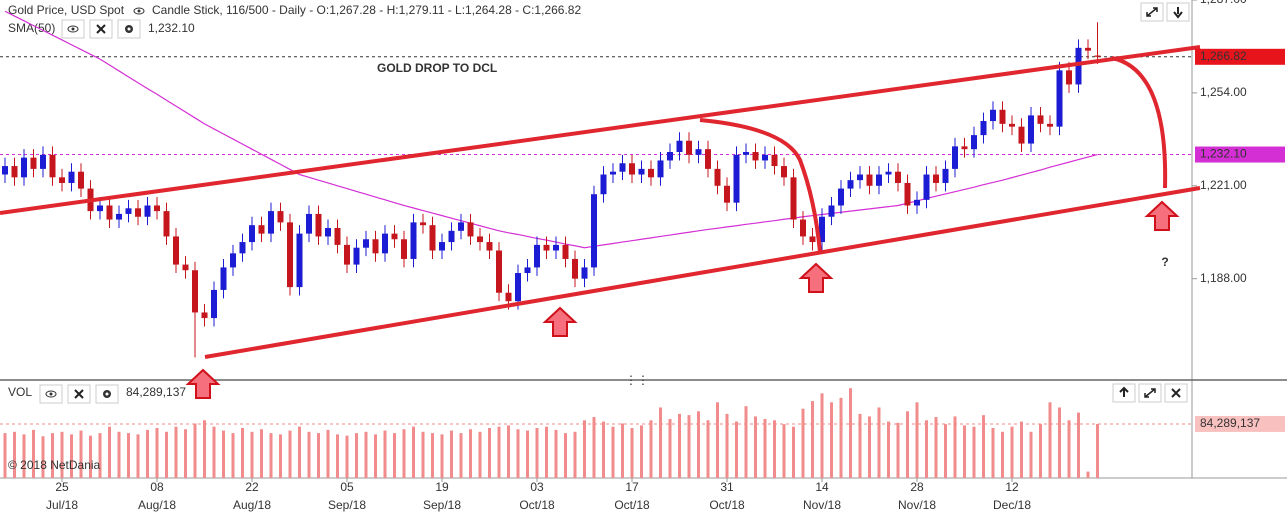  I want to click on last-price-box, so click(1240, 56).